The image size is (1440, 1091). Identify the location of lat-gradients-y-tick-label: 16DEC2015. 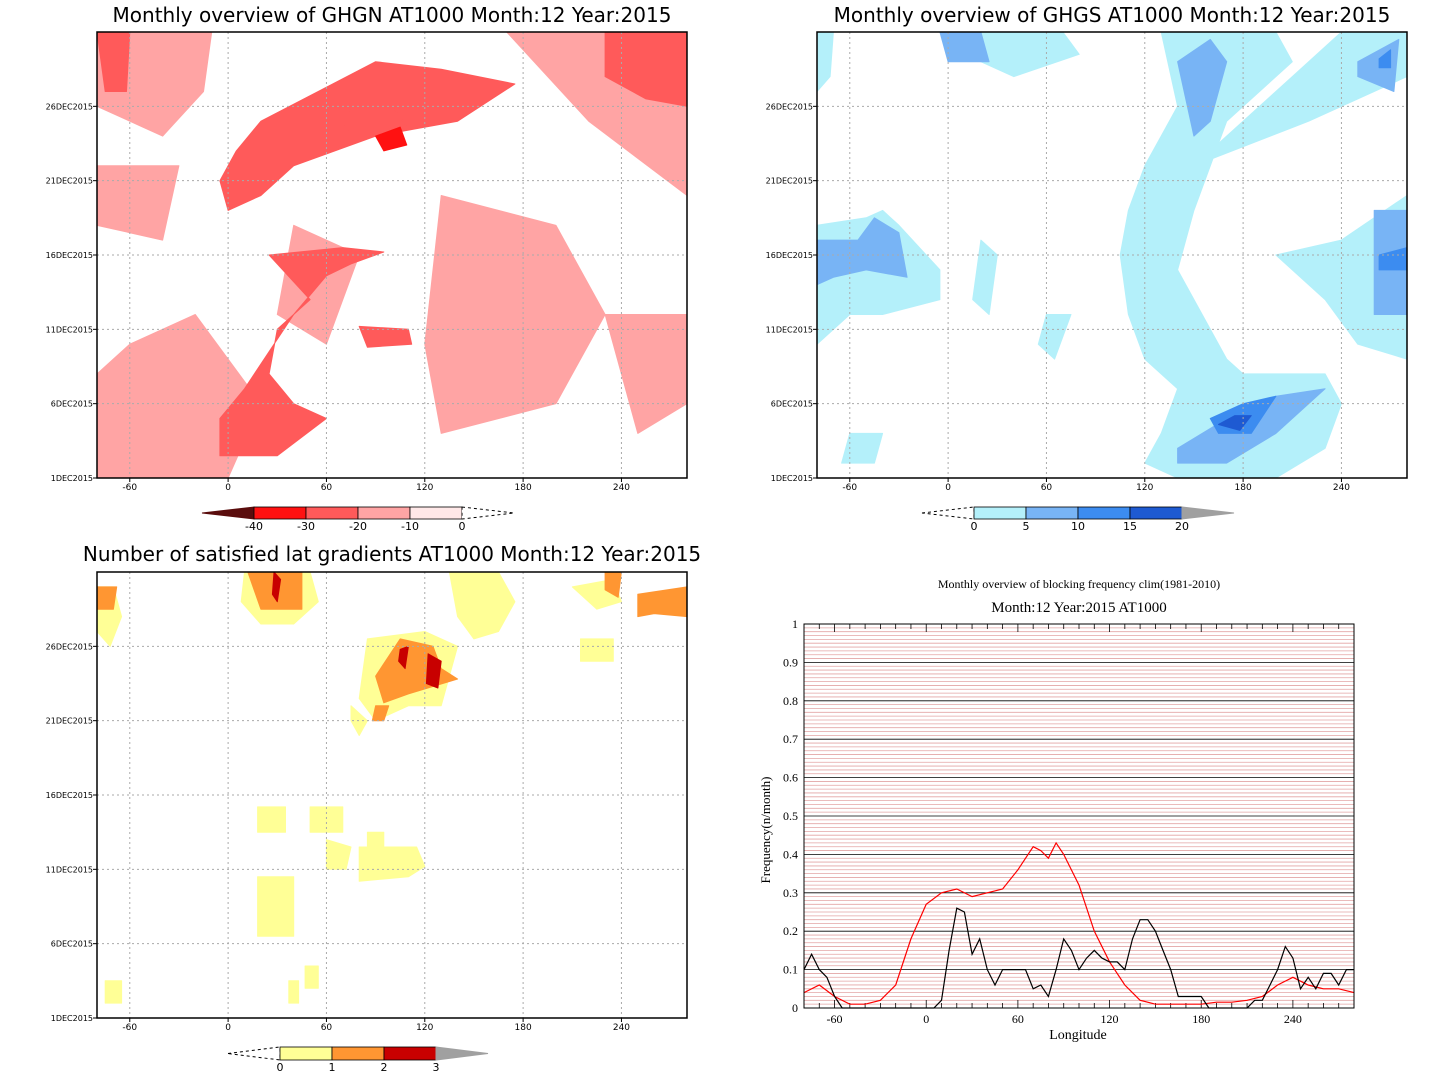
(69, 795).